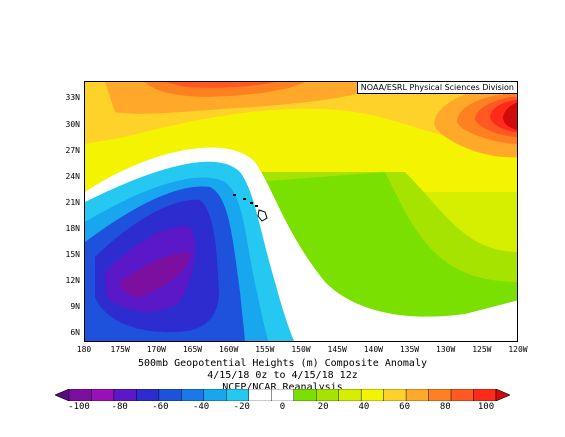 This screenshot has height=437, width=565. Describe the element at coordinates (72, 124) in the screenshot. I see `latitude-label: 30N` at that location.